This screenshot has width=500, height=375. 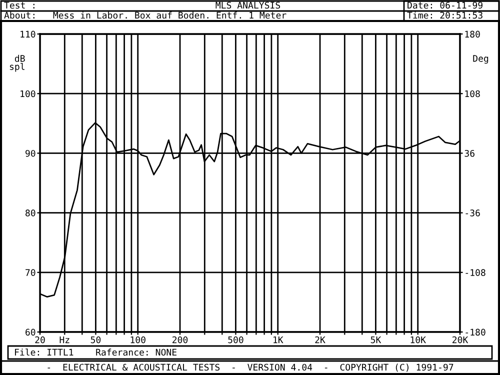 I want to click on x-tick-label: 10K, so click(x=418, y=340).